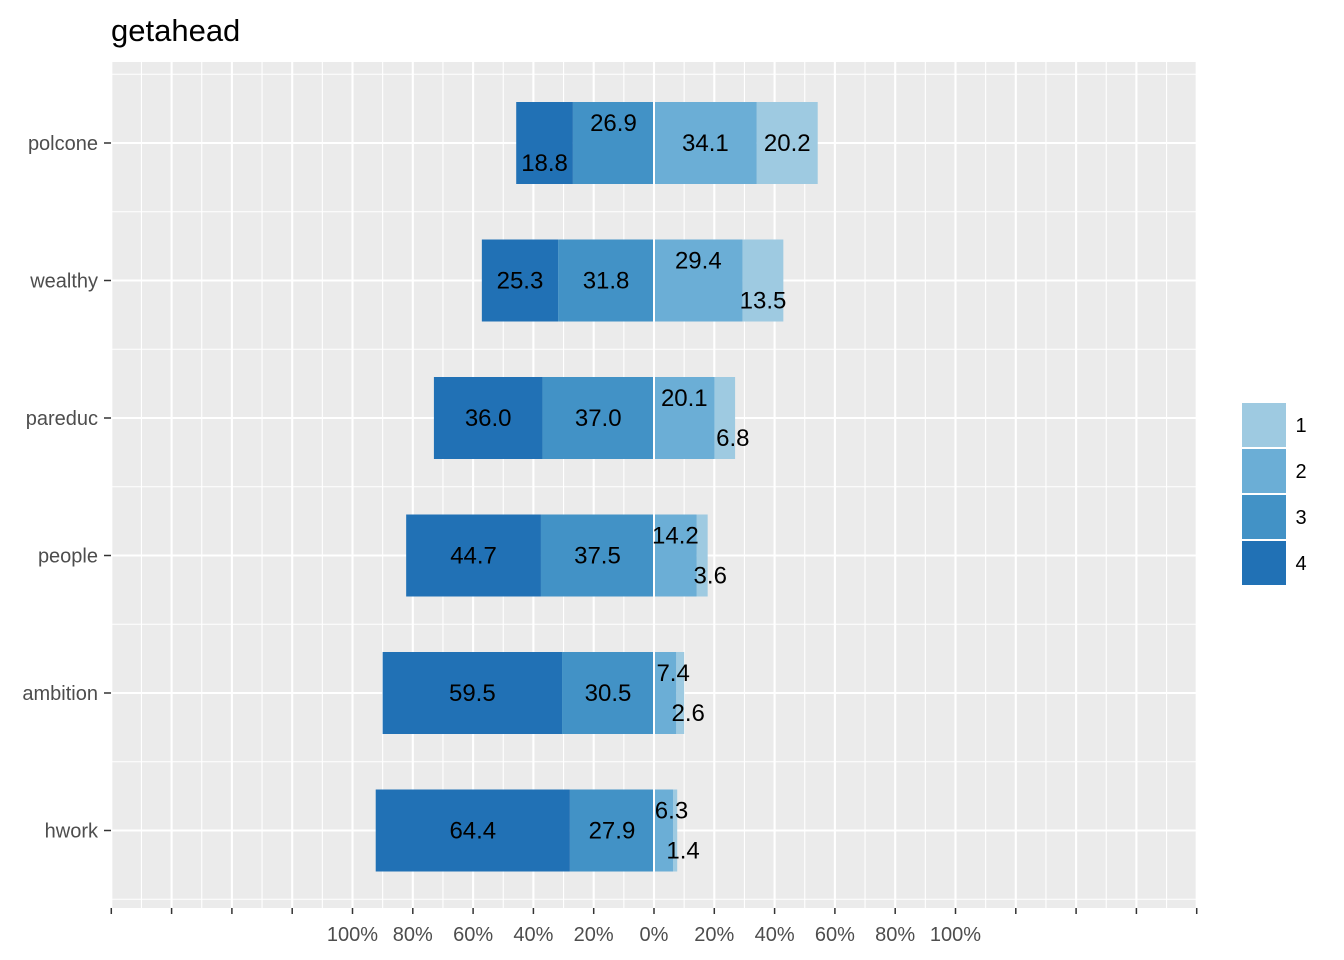 The image size is (1344, 960). Describe the element at coordinates (763, 301) in the screenshot. I see `data-label: 13.5` at that location.